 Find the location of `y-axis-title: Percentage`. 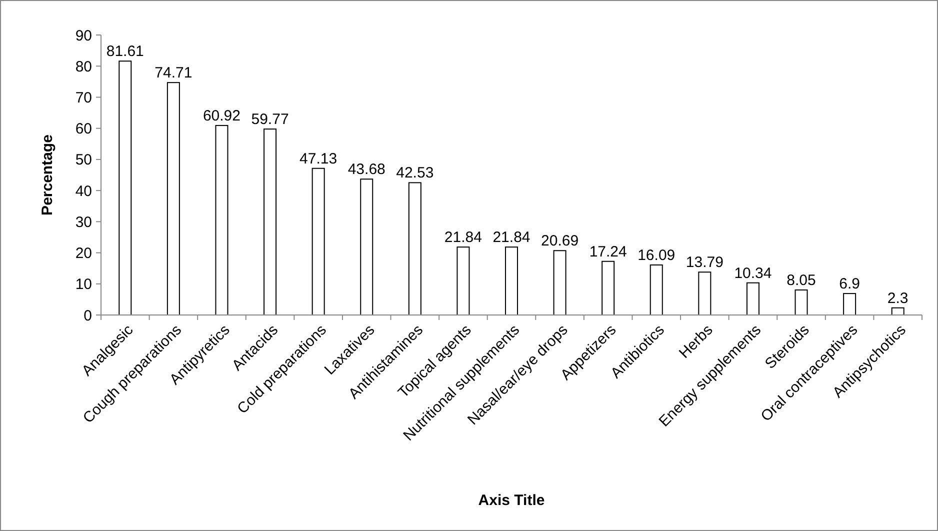

y-axis-title: Percentage is located at coordinates (47, 175).